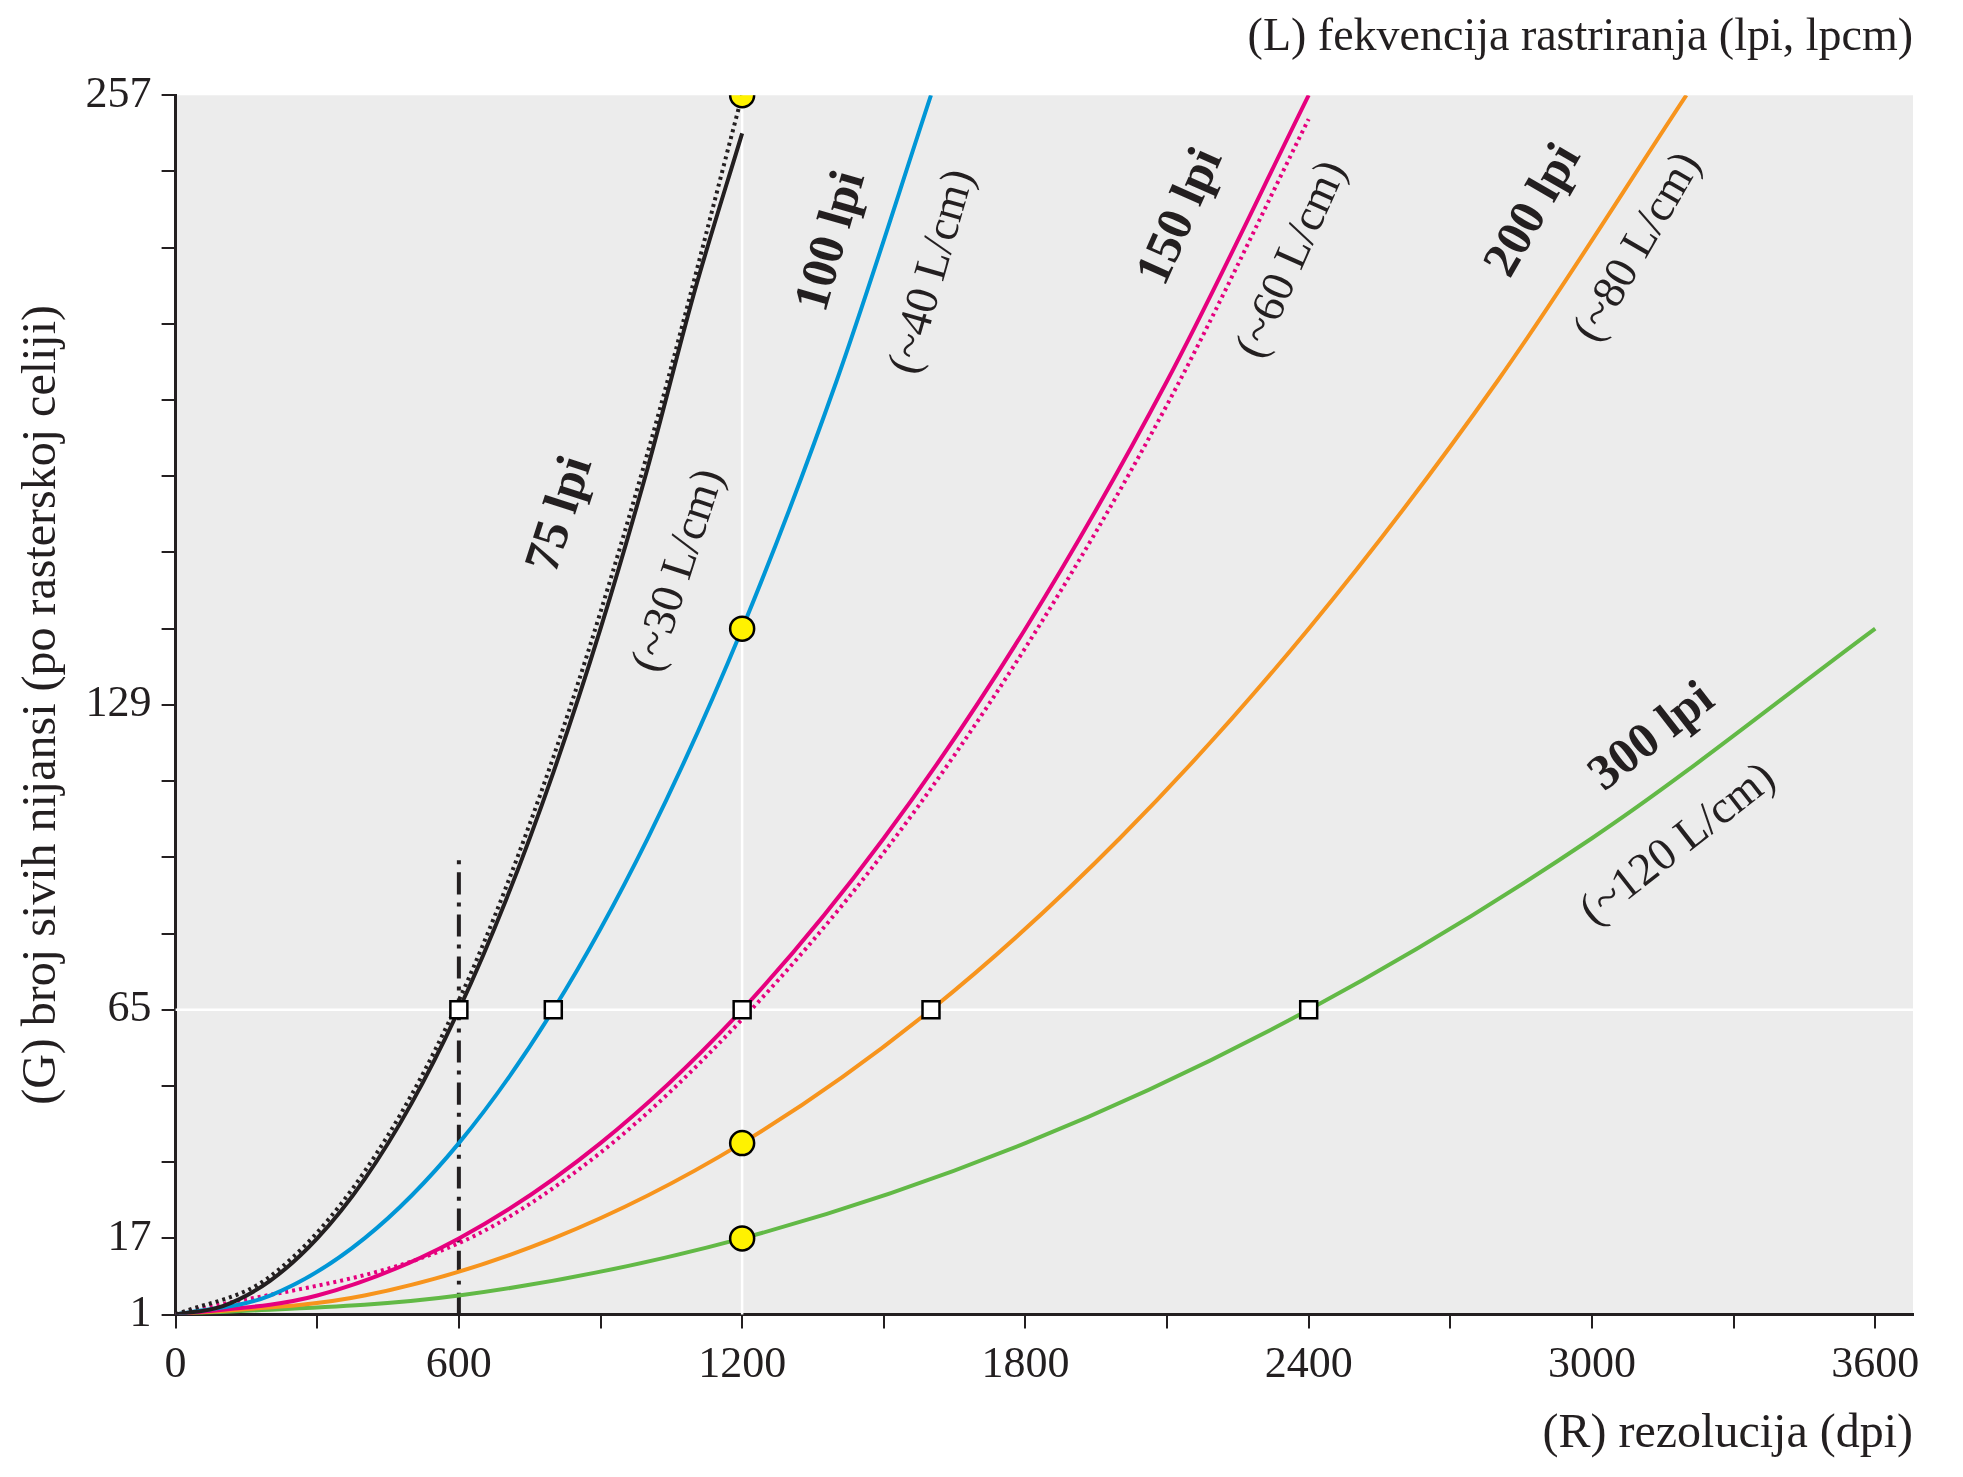 Image resolution: width=1963 pixels, height=1477 pixels. What do you see at coordinates (1025, 1362) in the screenshot?
I see `x-tick-label: 1800` at bounding box center [1025, 1362].